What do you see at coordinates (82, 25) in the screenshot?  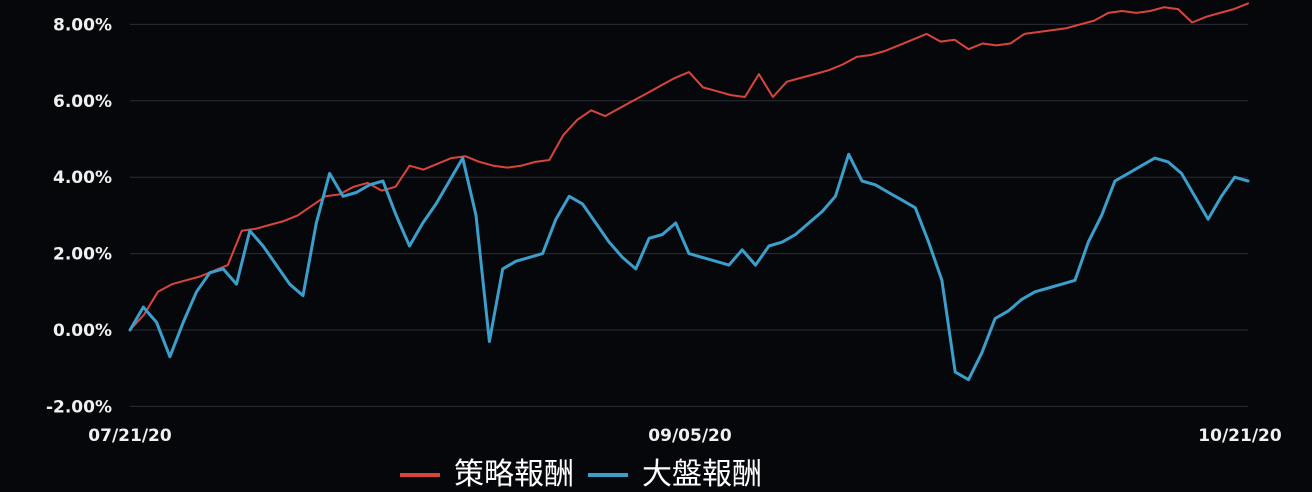 I see `y-tick-label: 8.00%` at bounding box center [82, 25].